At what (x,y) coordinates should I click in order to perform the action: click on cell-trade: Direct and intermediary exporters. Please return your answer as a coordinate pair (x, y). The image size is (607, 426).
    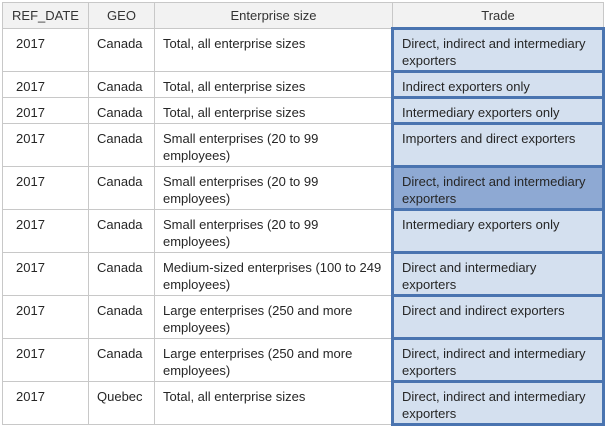
    Looking at the image, I should click on (498, 274).